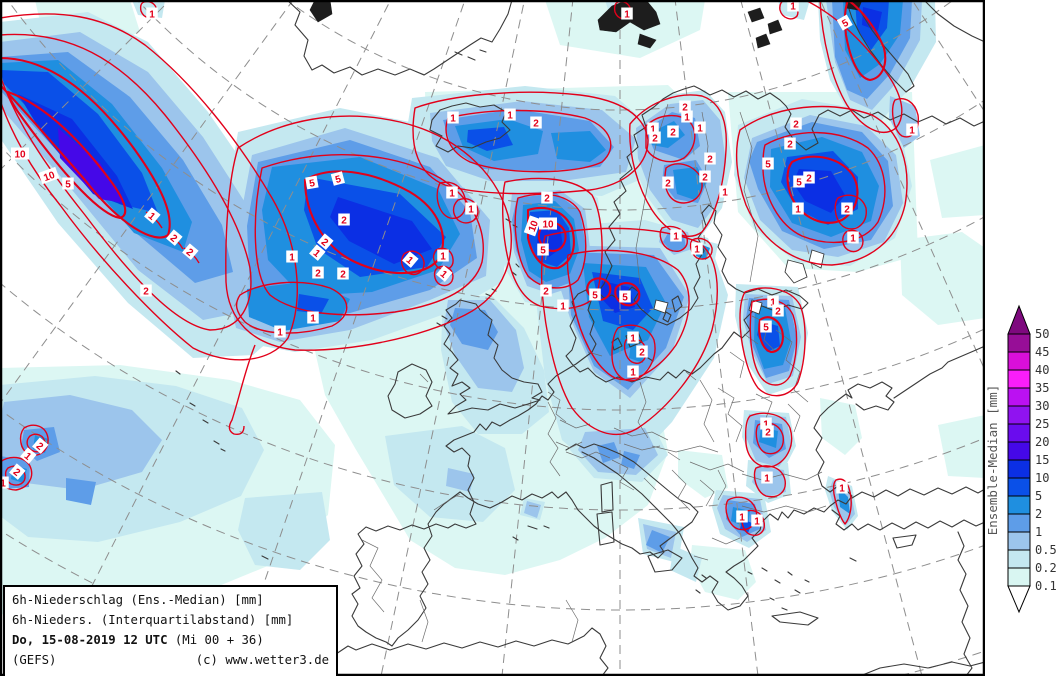 The width and height of the screenshot is (1062, 676). What do you see at coordinates (138, 600) in the screenshot?
I see `legend-line-median: 6h-Niederschlag (Ens.-Median) [mm]` at bounding box center [138, 600].